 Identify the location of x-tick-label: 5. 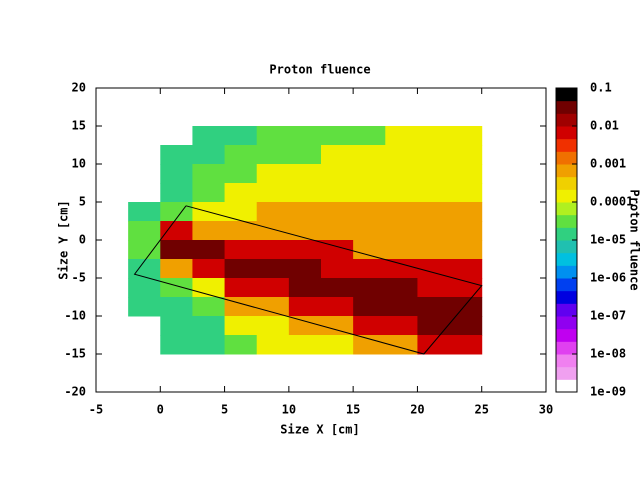
(224, 410).